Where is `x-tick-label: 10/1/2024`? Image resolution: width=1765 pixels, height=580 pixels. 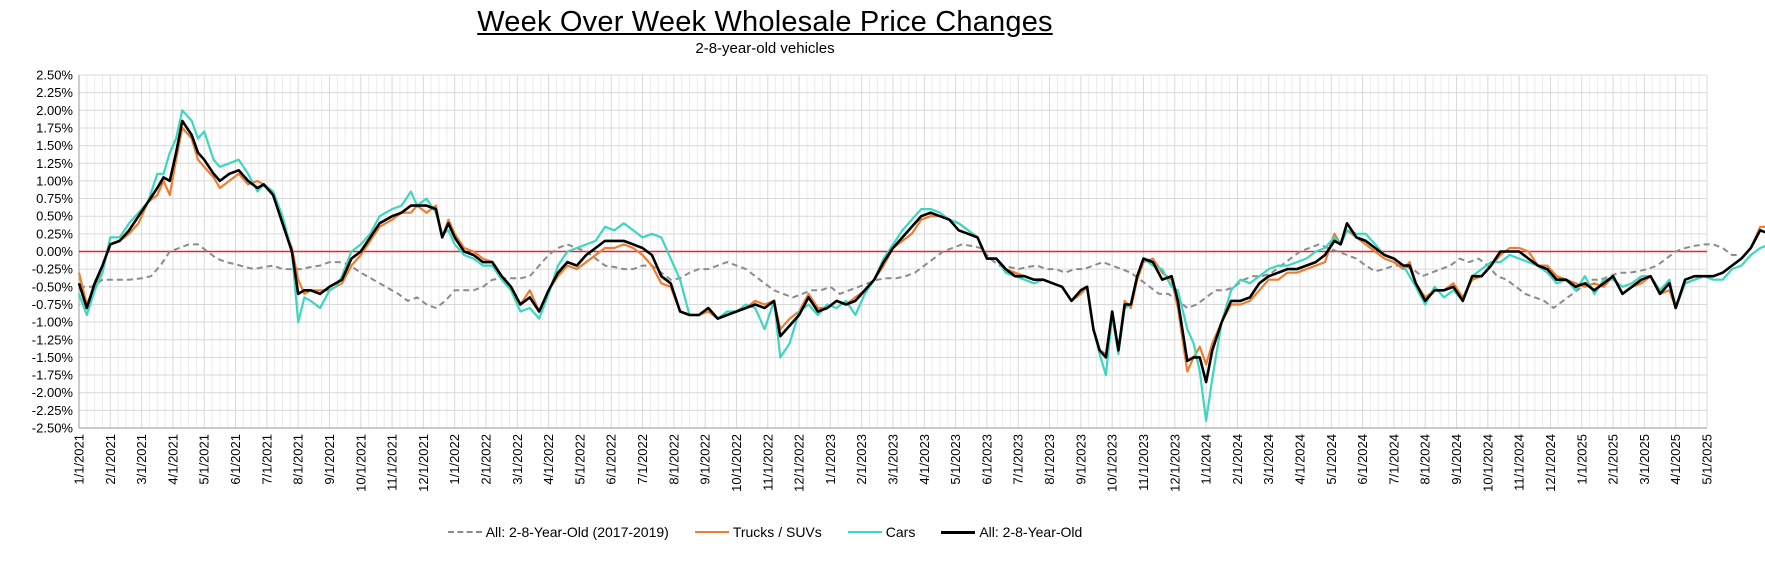 x-tick-label: 10/1/2024 is located at coordinates (1487, 463).